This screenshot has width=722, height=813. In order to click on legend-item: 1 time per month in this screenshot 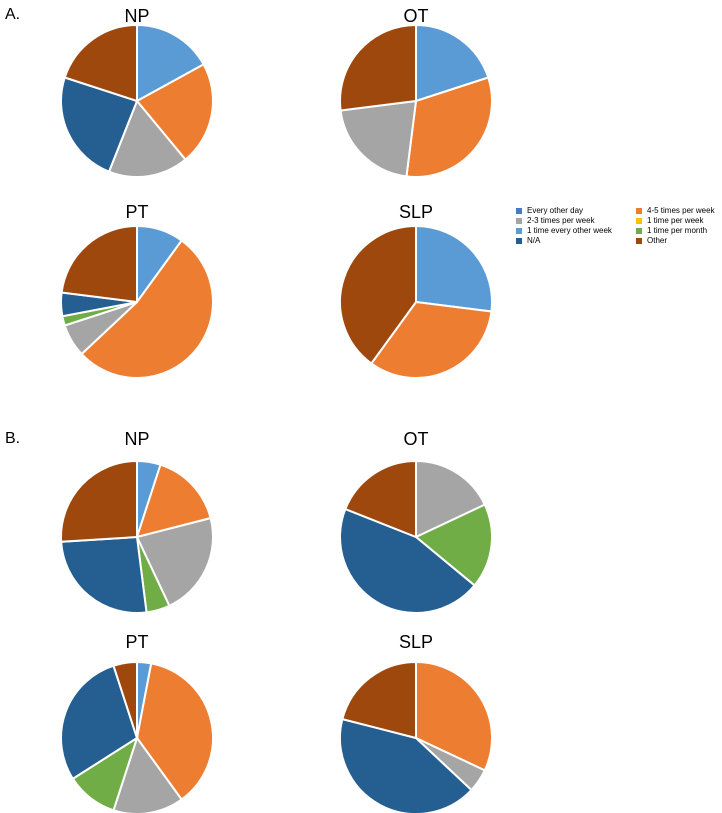, I will do `click(679, 231)`.